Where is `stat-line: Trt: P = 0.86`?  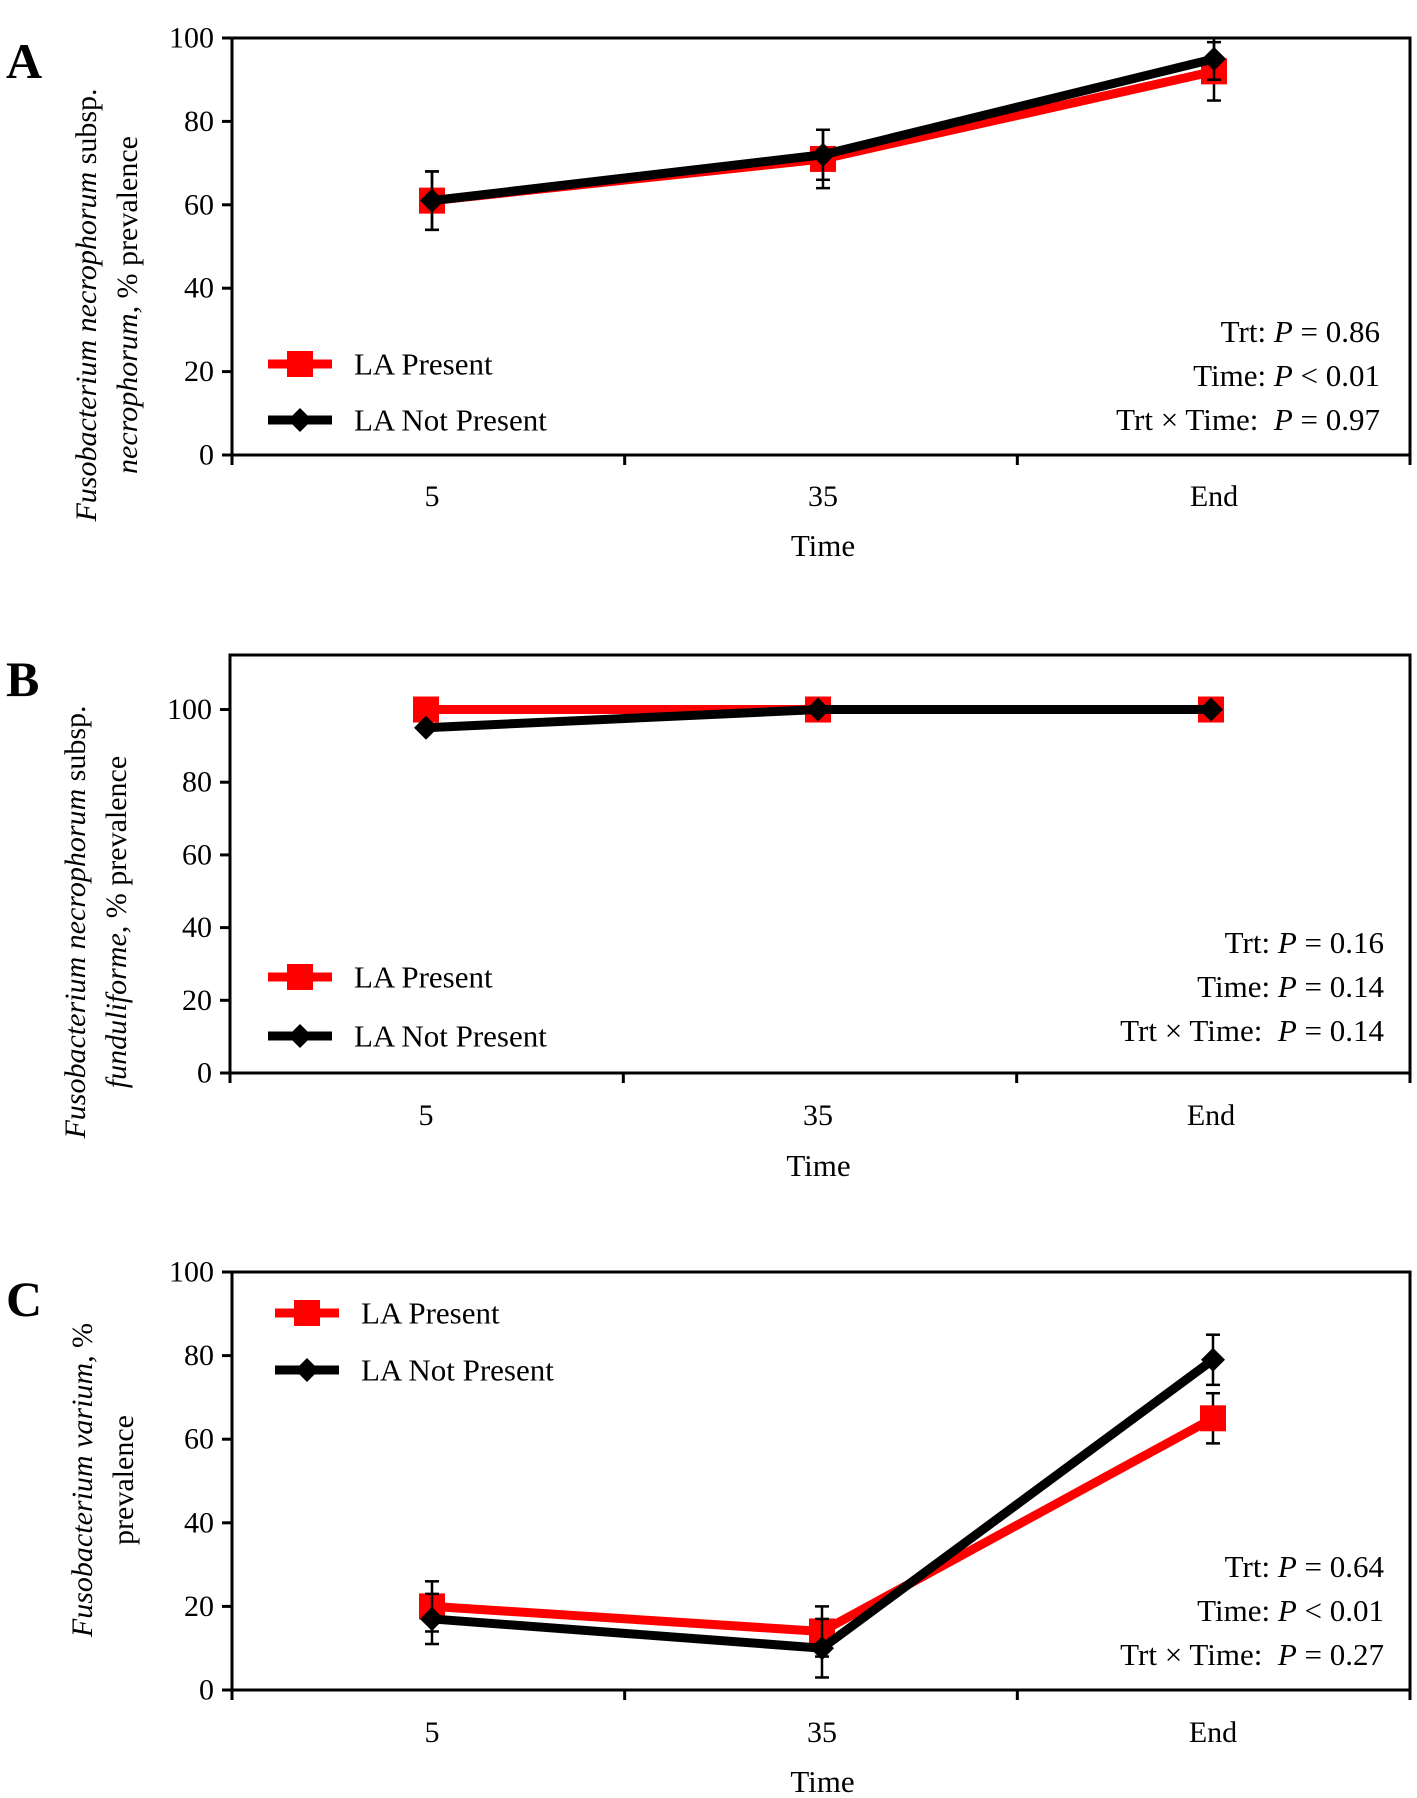
stat-line: Trt: P = 0.86 is located at coordinates (1300, 331).